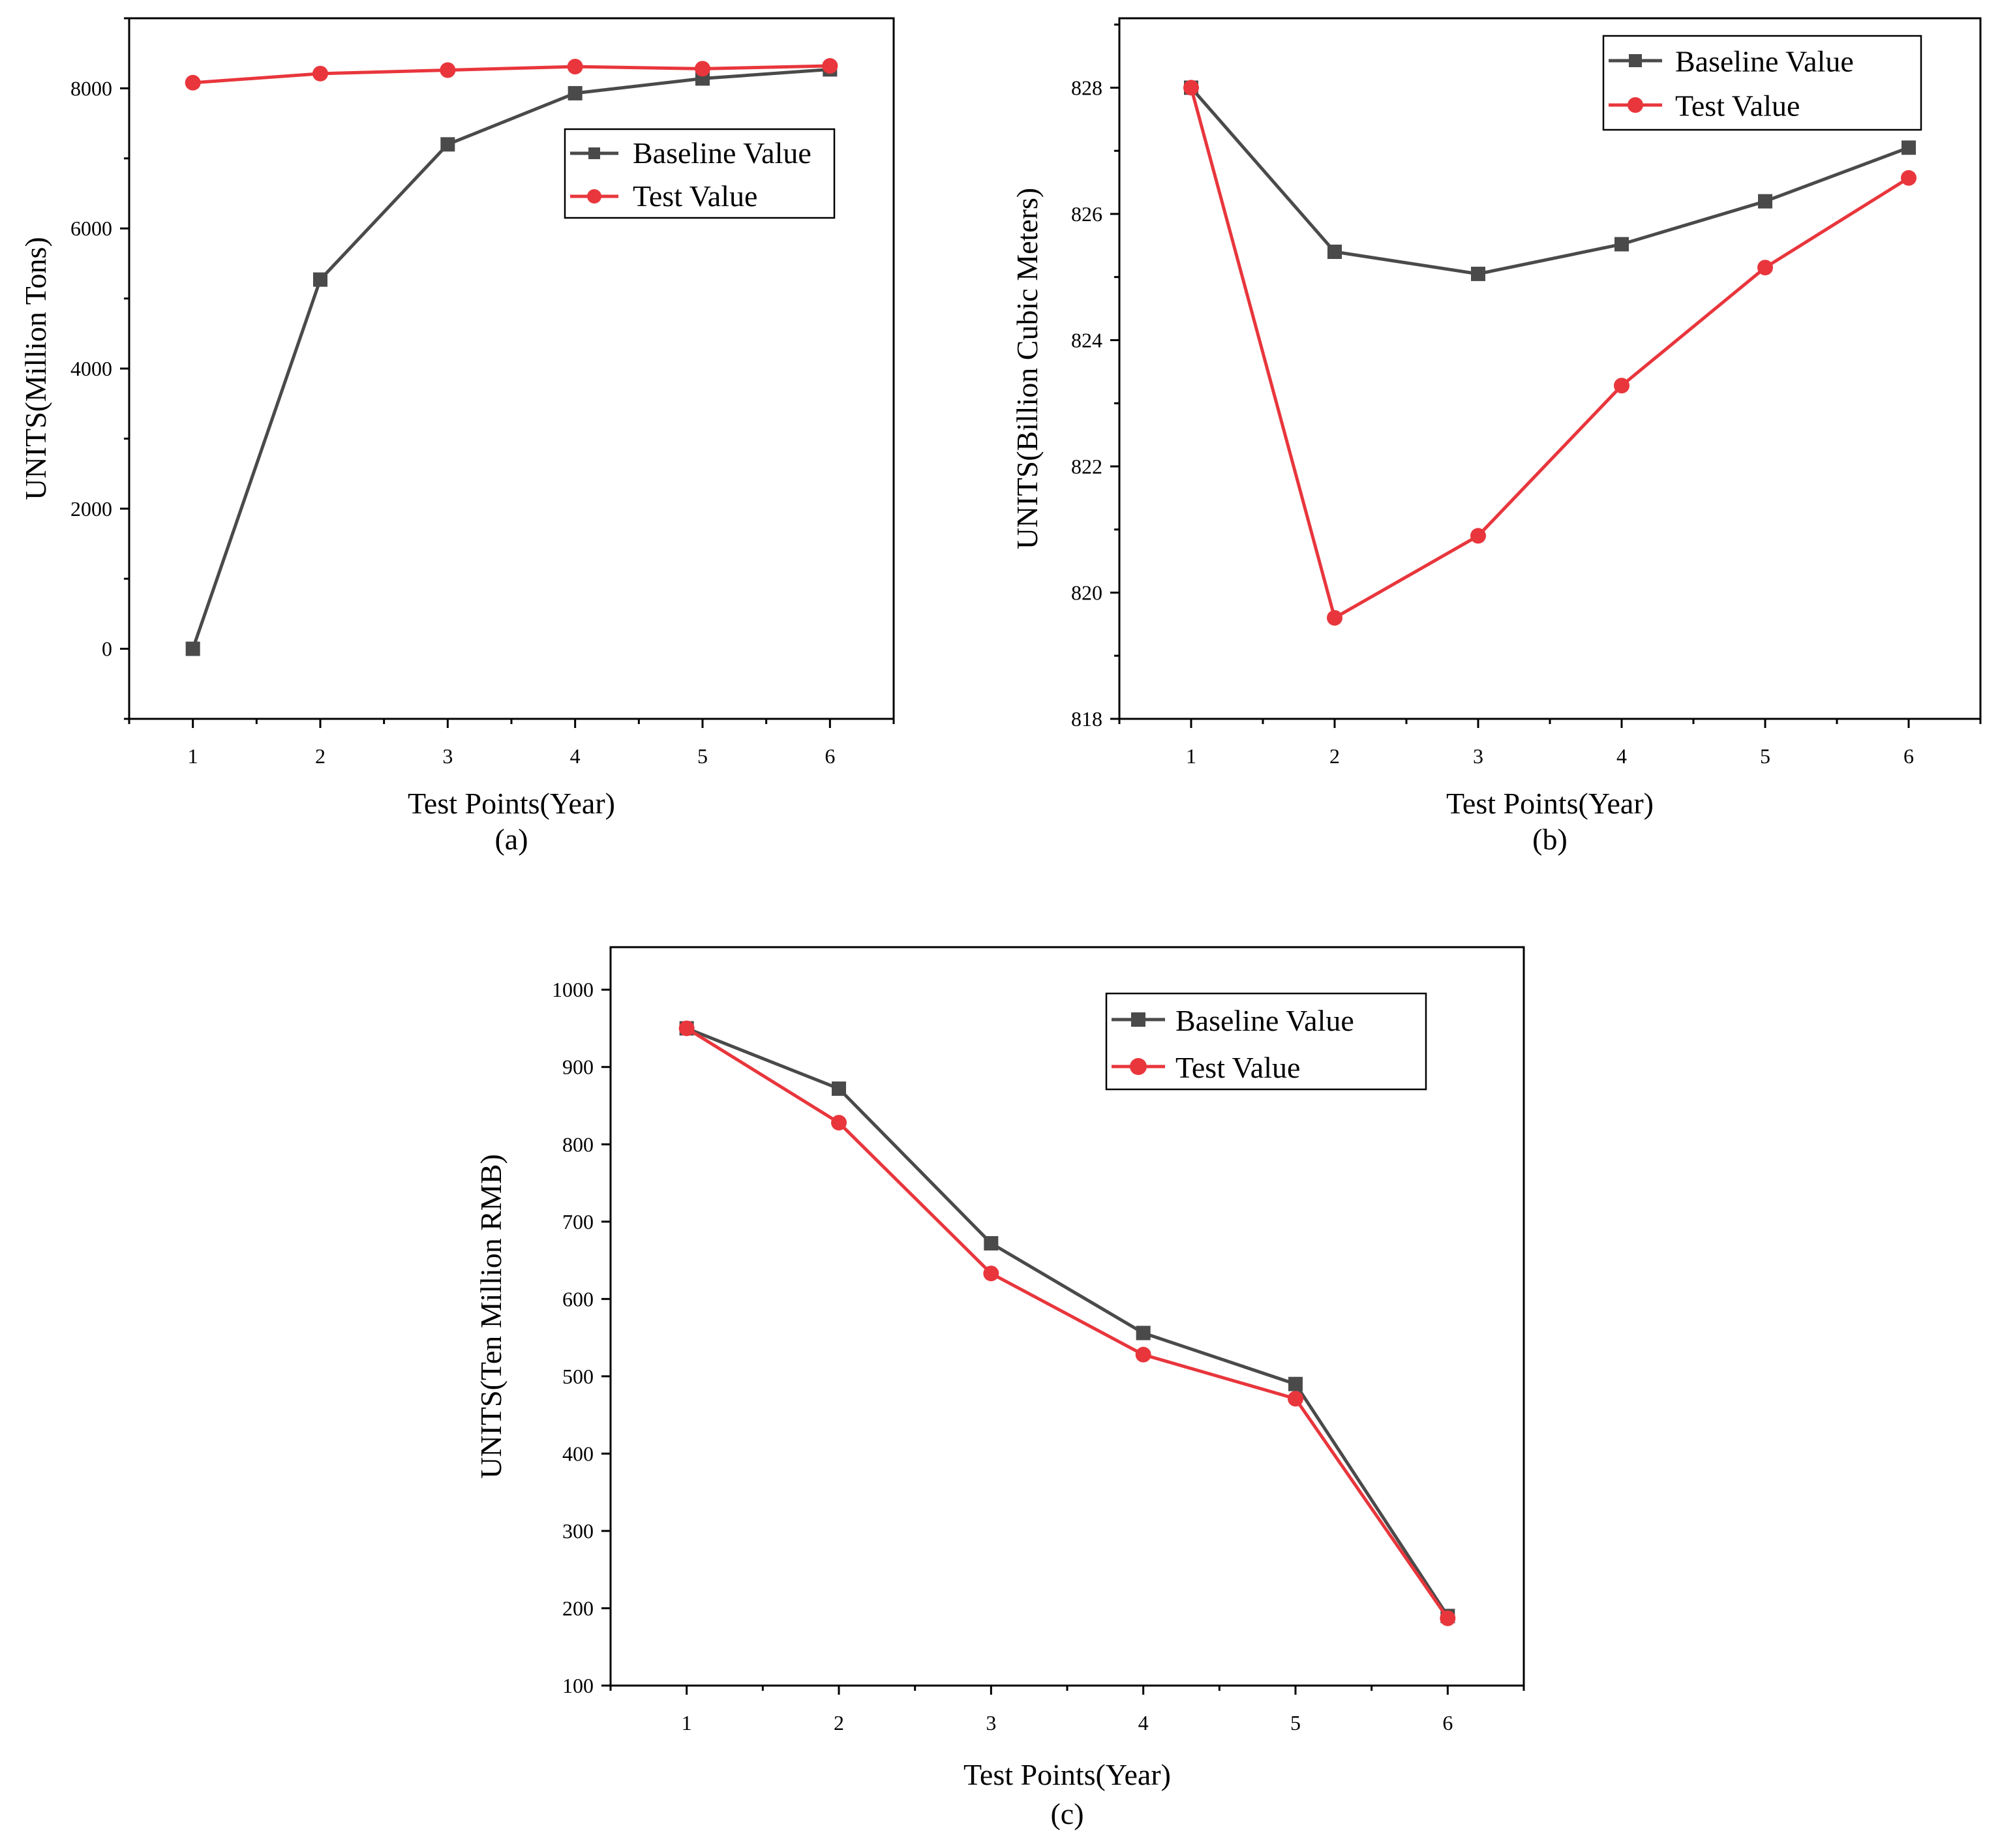 The height and width of the screenshot is (1848, 2000). What do you see at coordinates (1066, 1813) in the screenshot?
I see `panel-label: (c)` at bounding box center [1066, 1813].